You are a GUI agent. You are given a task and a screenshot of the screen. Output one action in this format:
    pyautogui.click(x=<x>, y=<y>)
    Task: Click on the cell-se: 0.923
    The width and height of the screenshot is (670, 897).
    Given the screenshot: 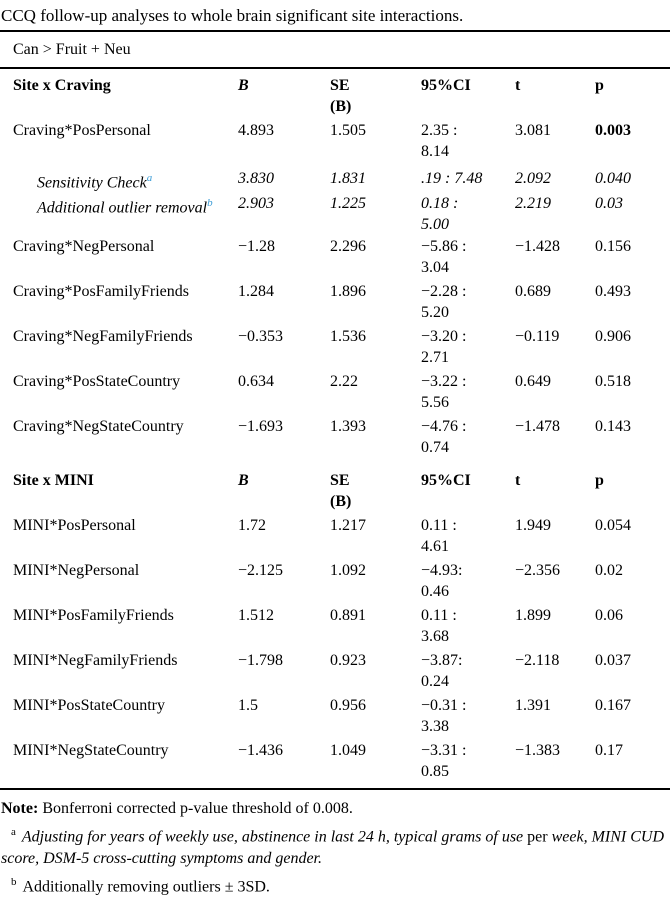 What is the action you would take?
    pyautogui.click(x=348, y=661)
    